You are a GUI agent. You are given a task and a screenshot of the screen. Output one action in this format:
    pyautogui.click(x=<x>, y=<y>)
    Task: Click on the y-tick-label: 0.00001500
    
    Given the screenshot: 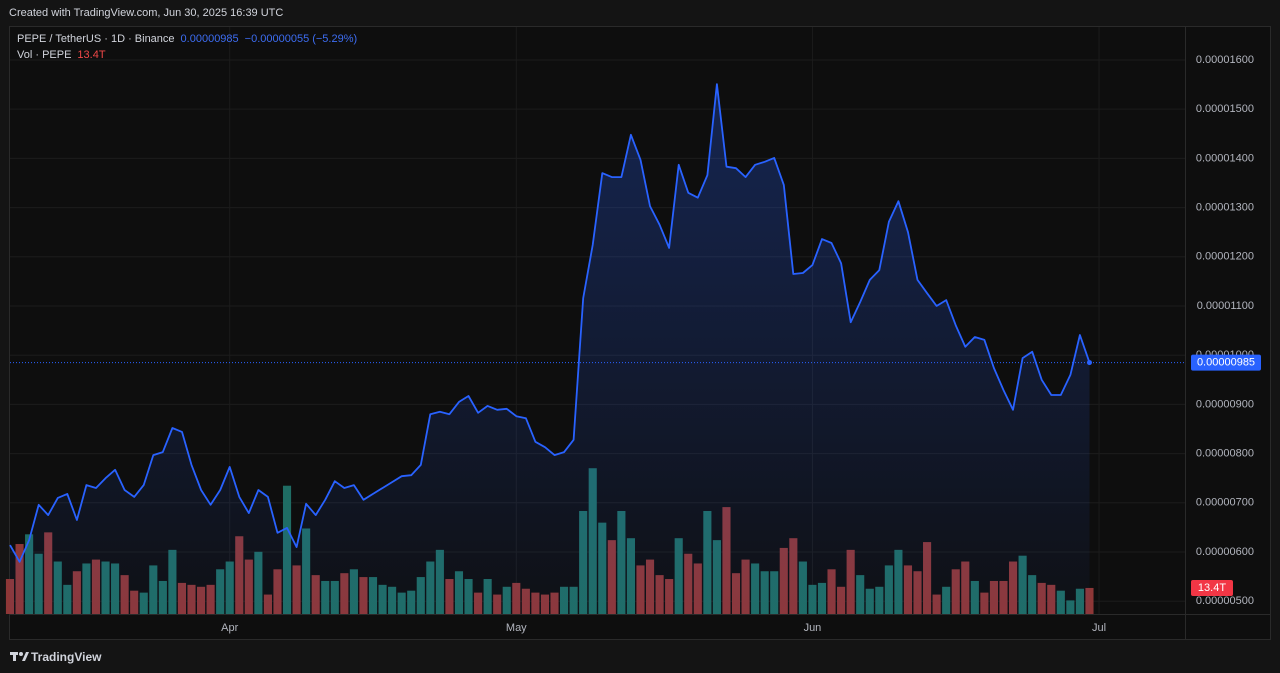 What is the action you would take?
    pyautogui.click(x=1225, y=109)
    